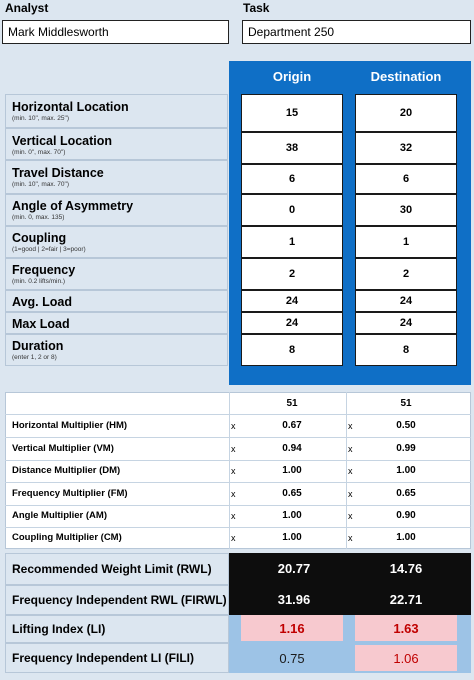  Describe the element at coordinates (292, 242) in the screenshot. I see `origin-coupling-input: 1` at that location.